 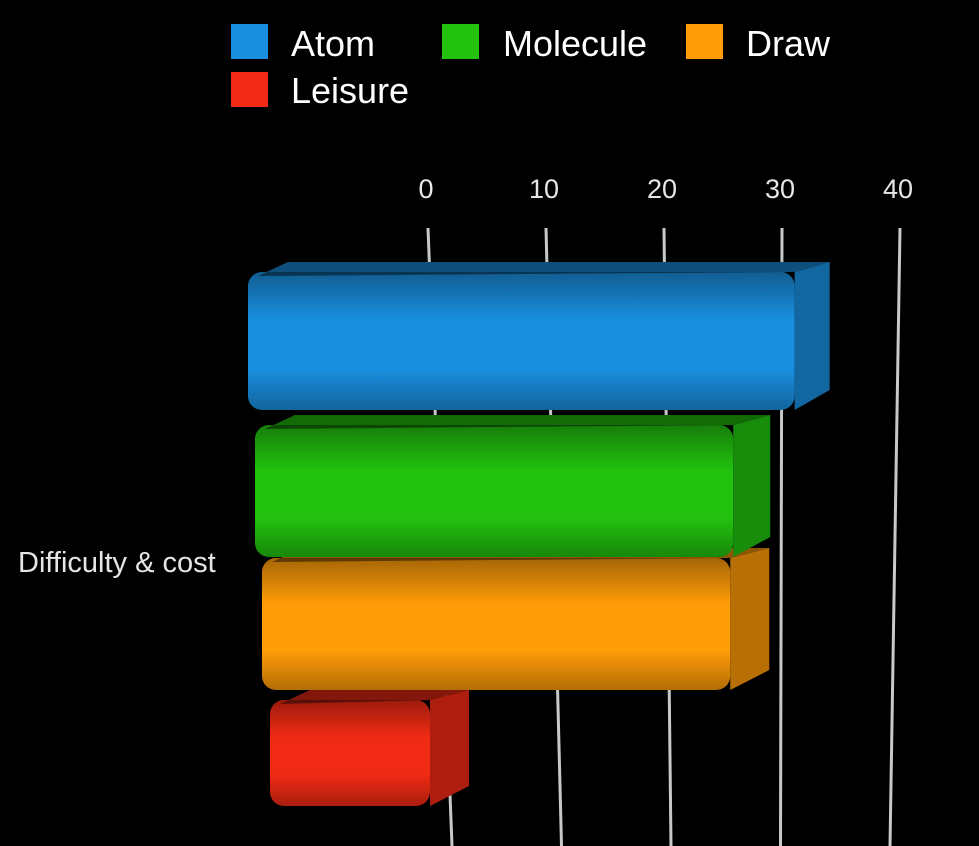 What do you see at coordinates (460, 41) in the screenshot?
I see `legend-swatch-molecule` at bounding box center [460, 41].